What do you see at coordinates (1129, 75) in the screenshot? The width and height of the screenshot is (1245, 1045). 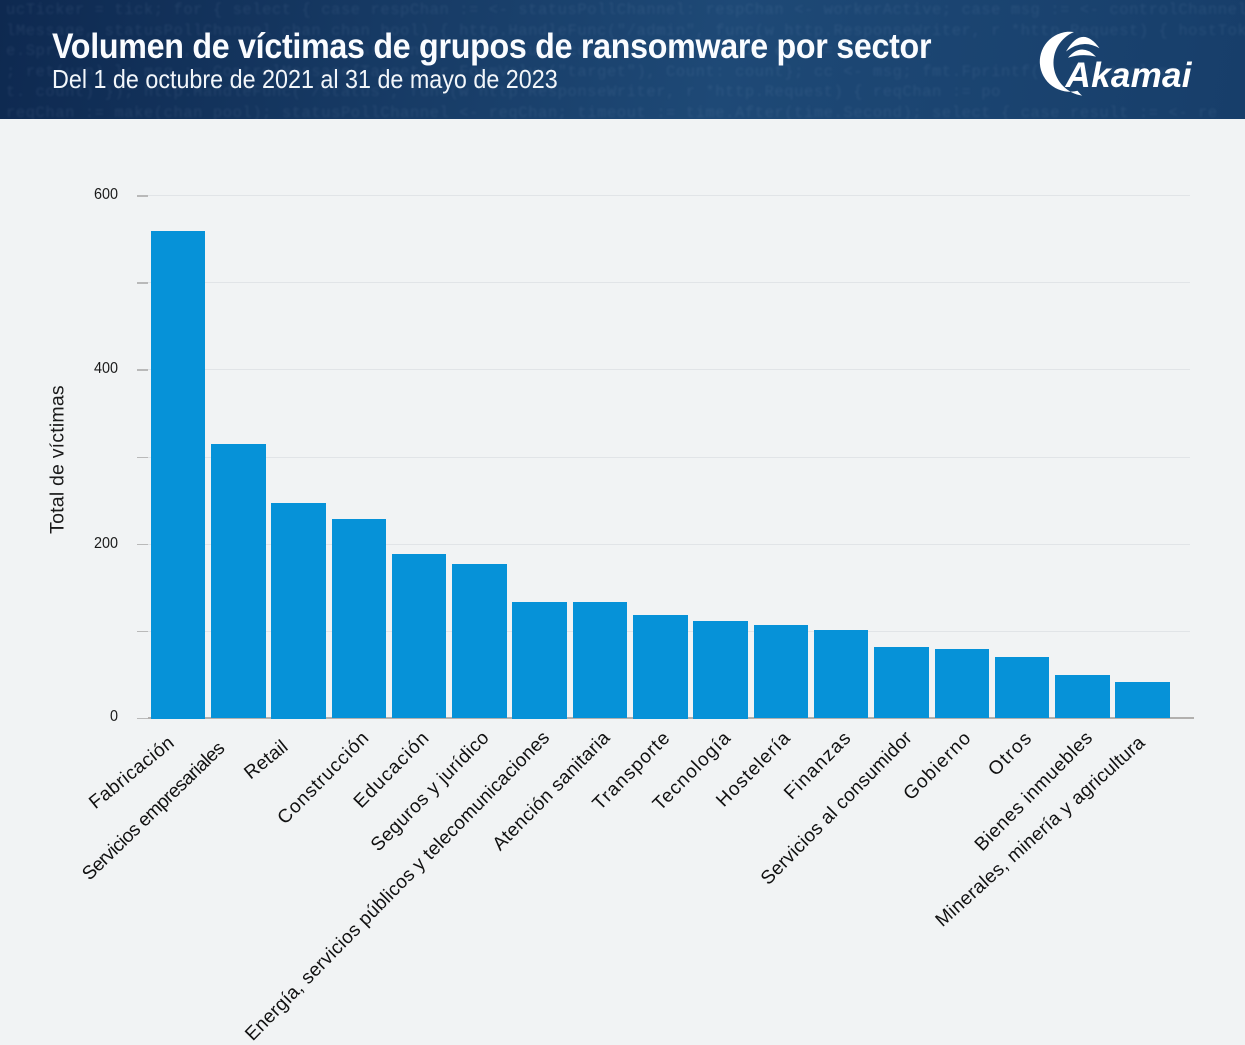 I see `svg-text: Akamai` at bounding box center [1129, 75].